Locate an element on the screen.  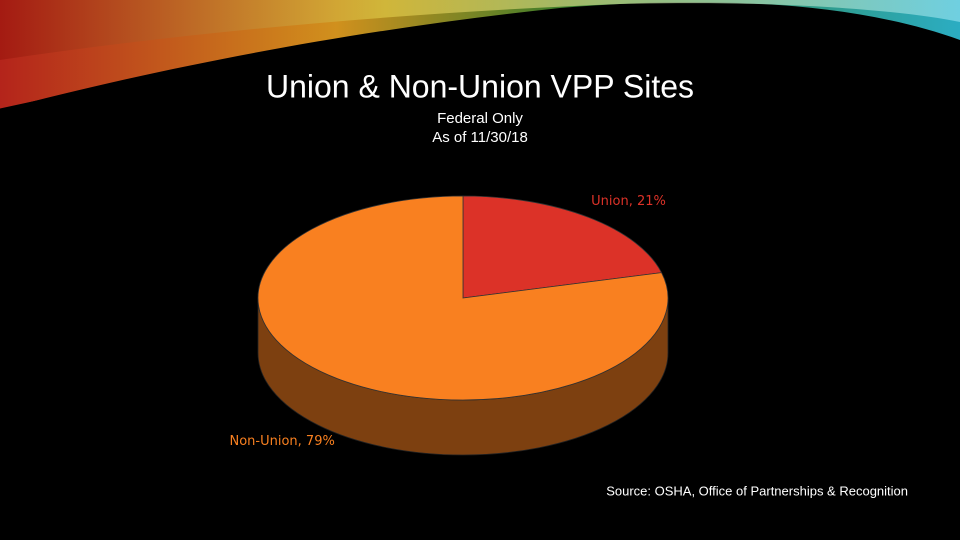
slice is located at coordinates (562, 247).